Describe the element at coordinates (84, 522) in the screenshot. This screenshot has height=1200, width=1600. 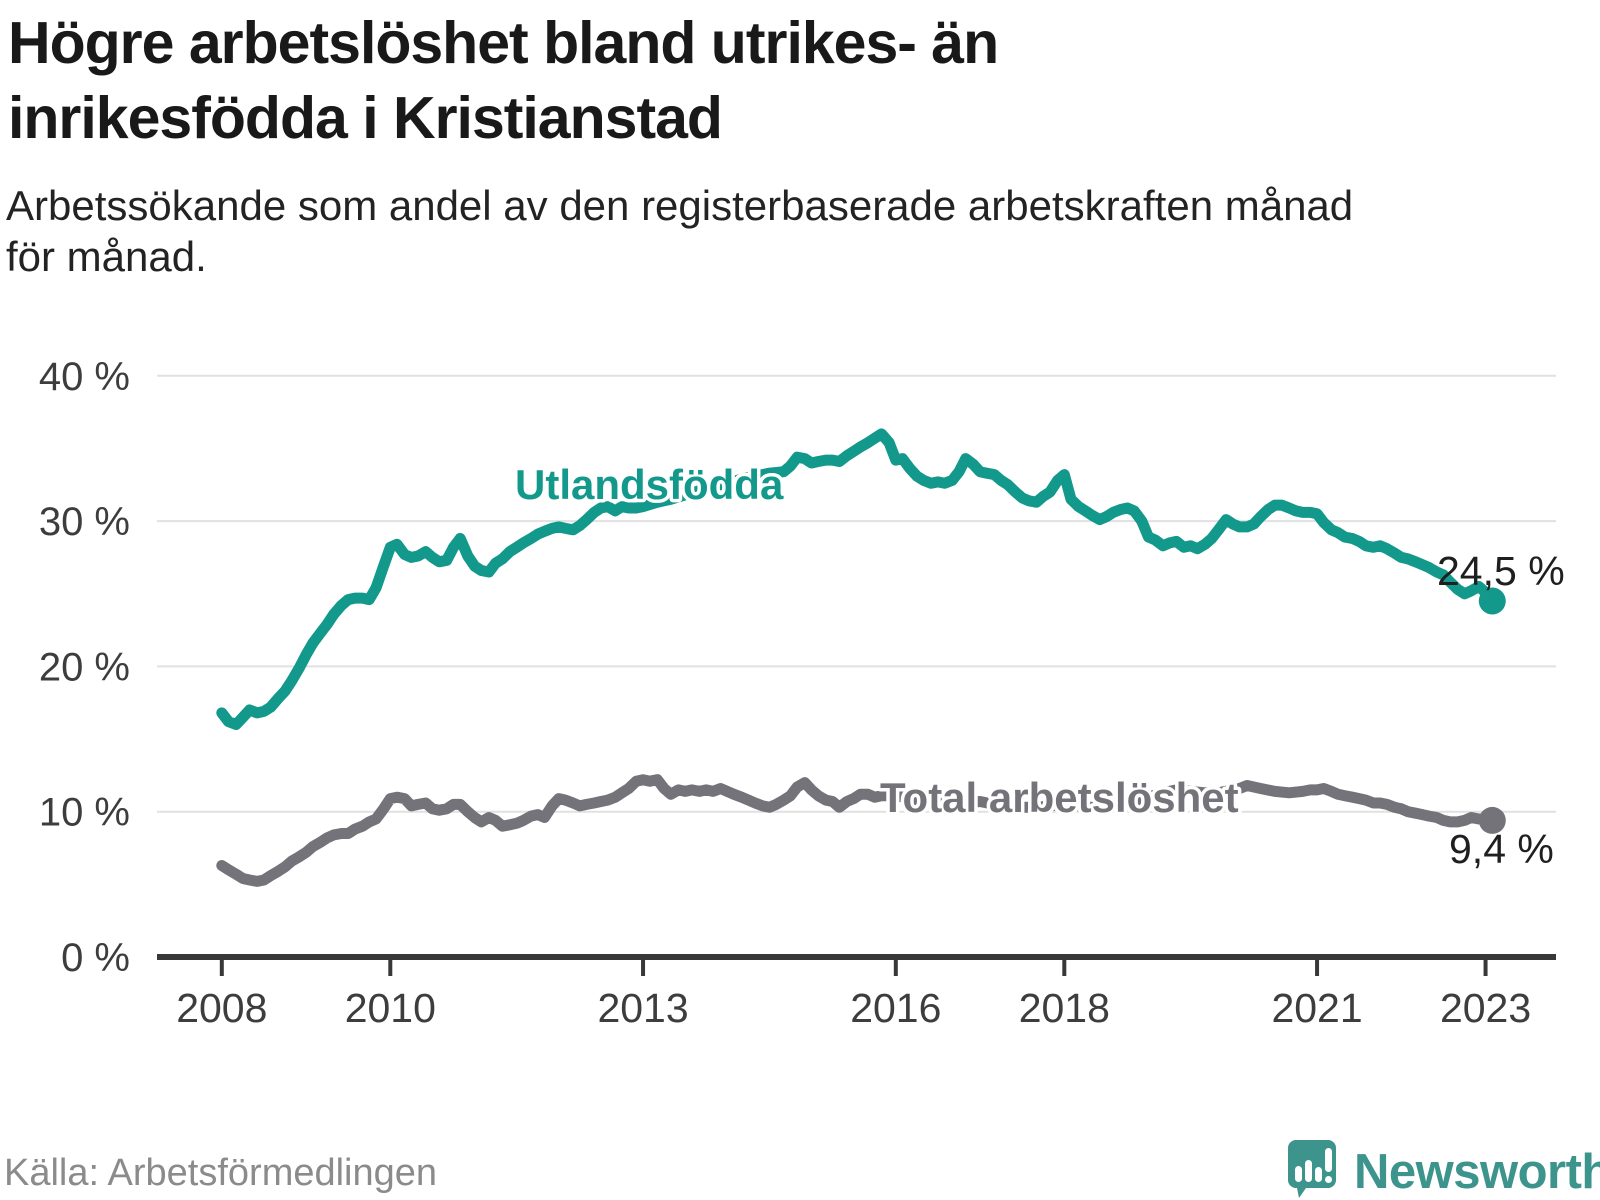
I see `y-tick-label-30: 30 %` at that location.